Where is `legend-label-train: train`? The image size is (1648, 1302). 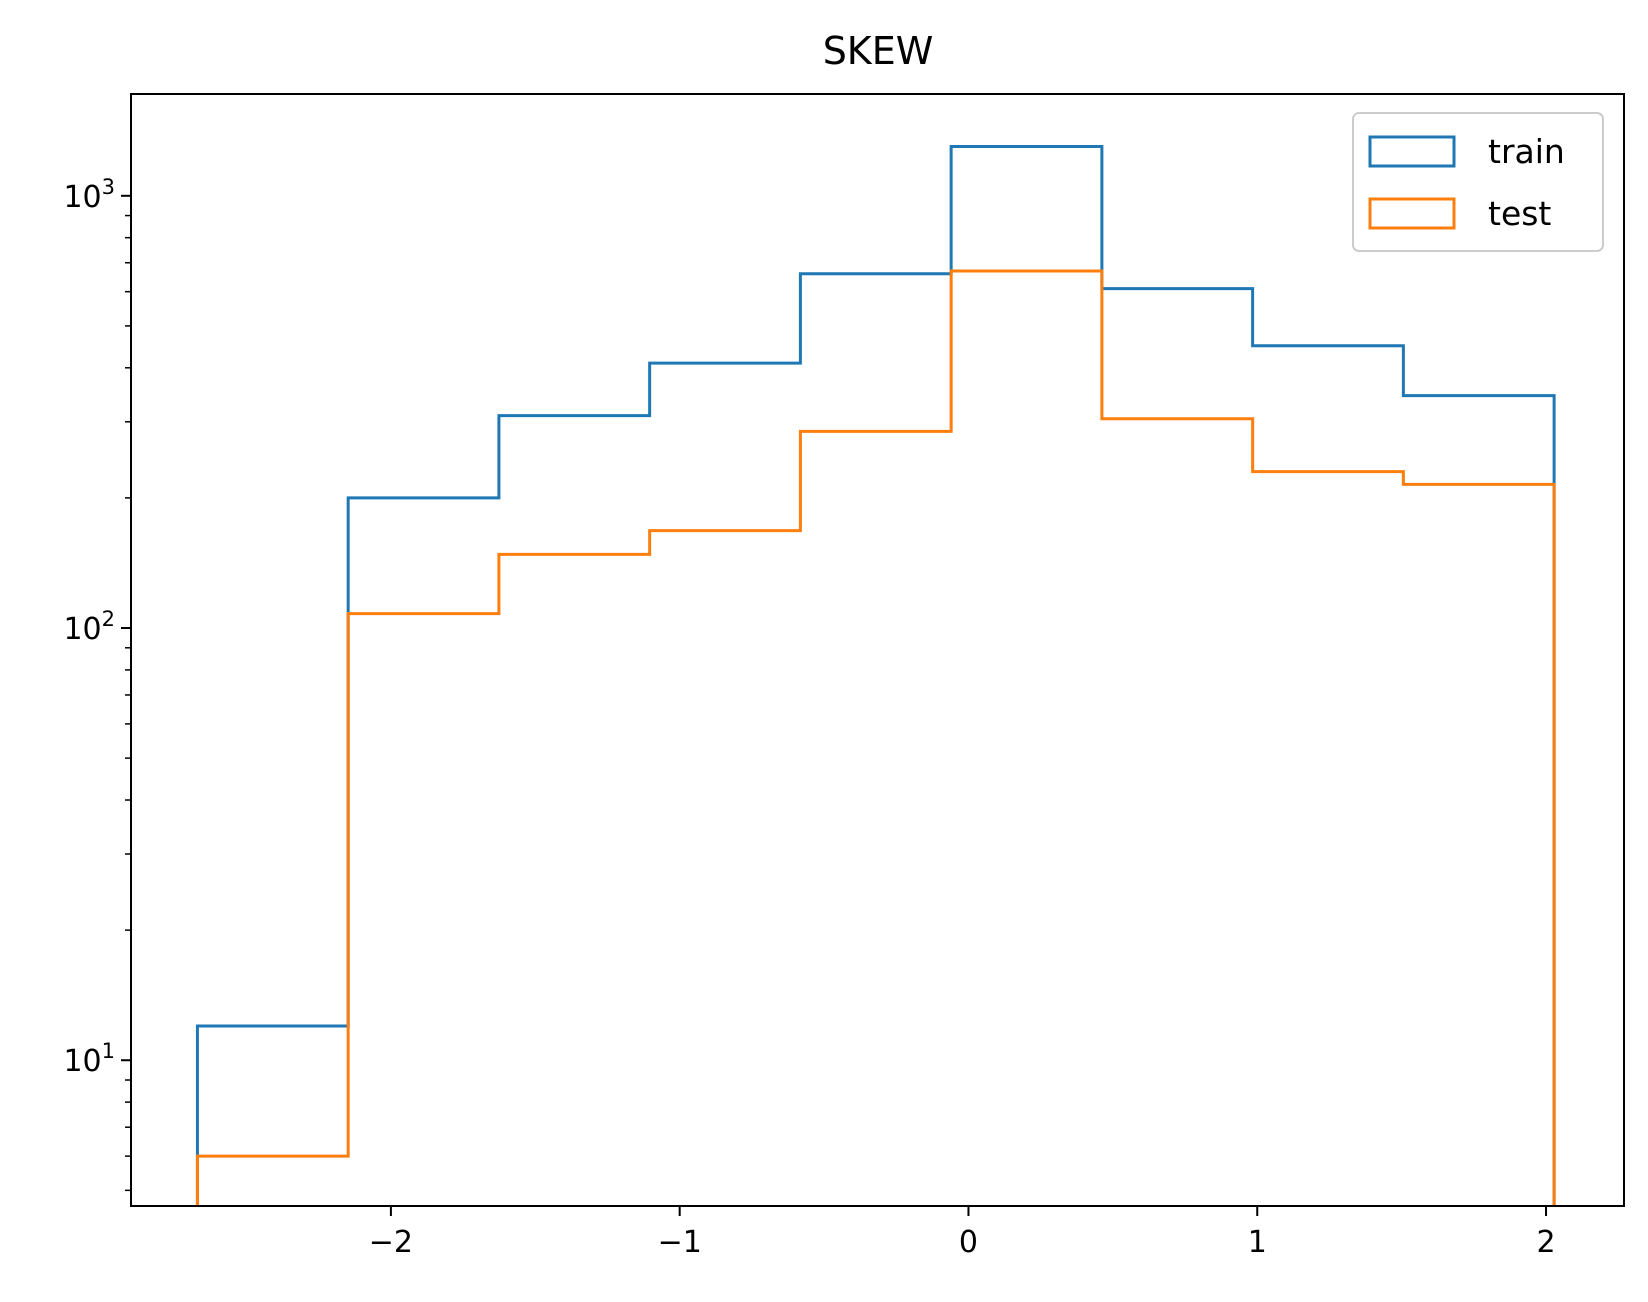
legend-label-train: train is located at coordinates (1526, 151).